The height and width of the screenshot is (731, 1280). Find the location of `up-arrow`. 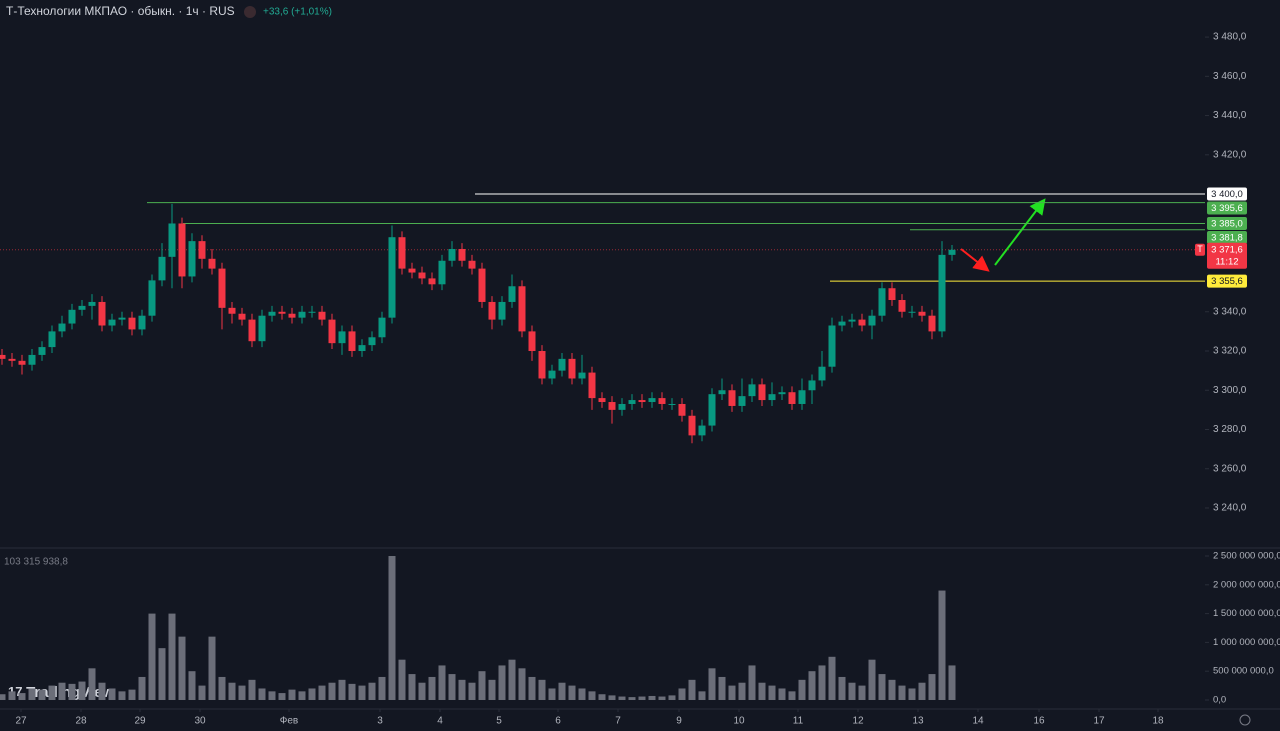

up-arrow is located at coordinates (1020, 232).